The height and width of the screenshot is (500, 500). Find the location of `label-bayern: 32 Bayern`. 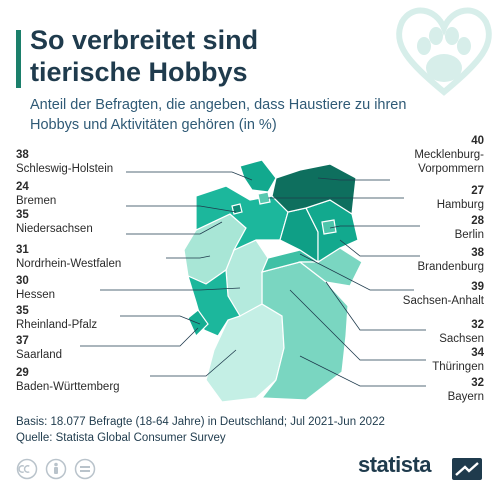

label-bayern: 32 Bayern is located at coordinates (465, 390).